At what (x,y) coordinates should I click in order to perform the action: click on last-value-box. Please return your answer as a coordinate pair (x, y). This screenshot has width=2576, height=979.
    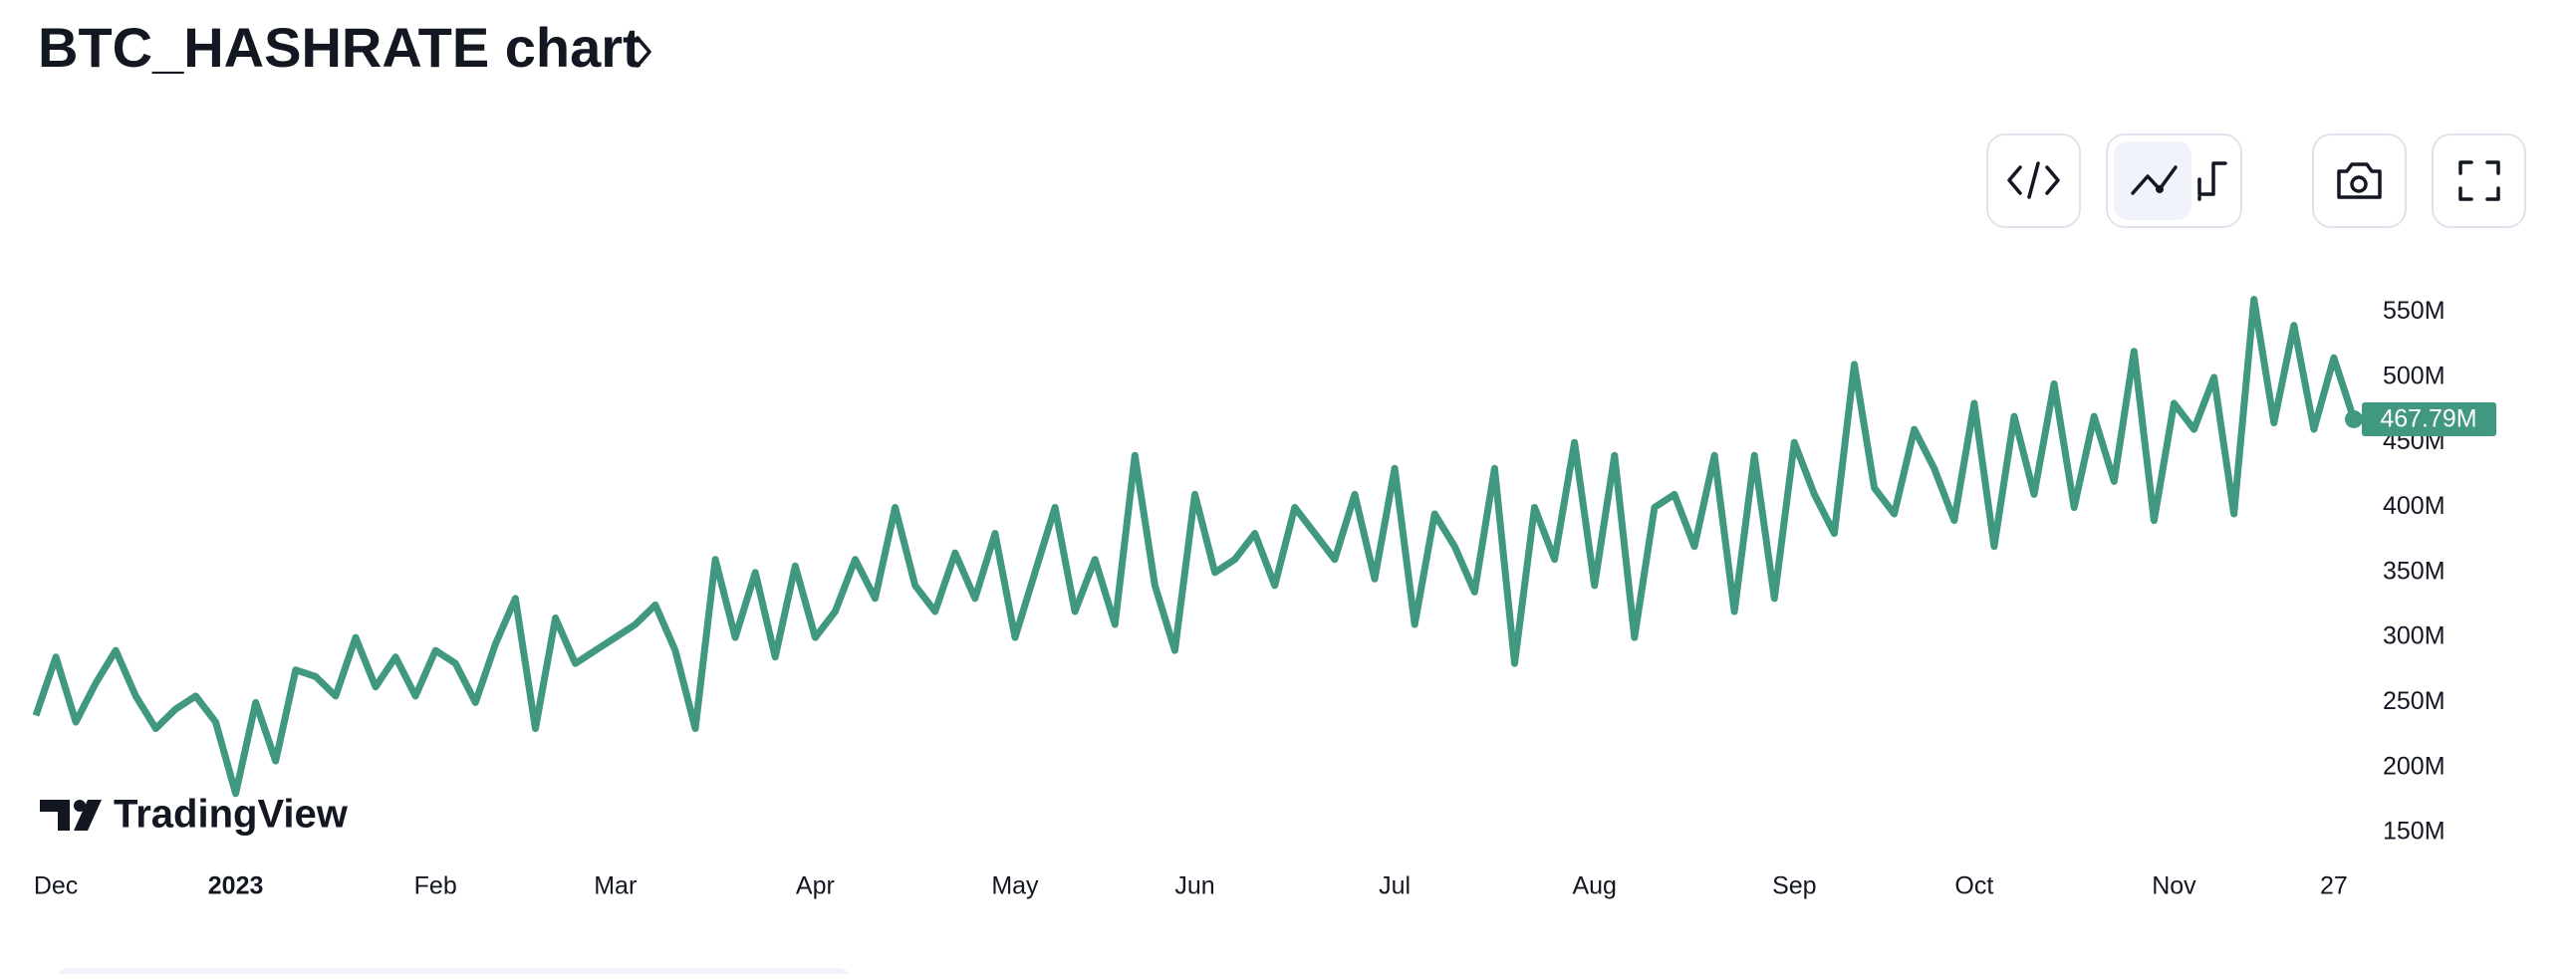
    Looking at the image, I should click on (2429, 418).